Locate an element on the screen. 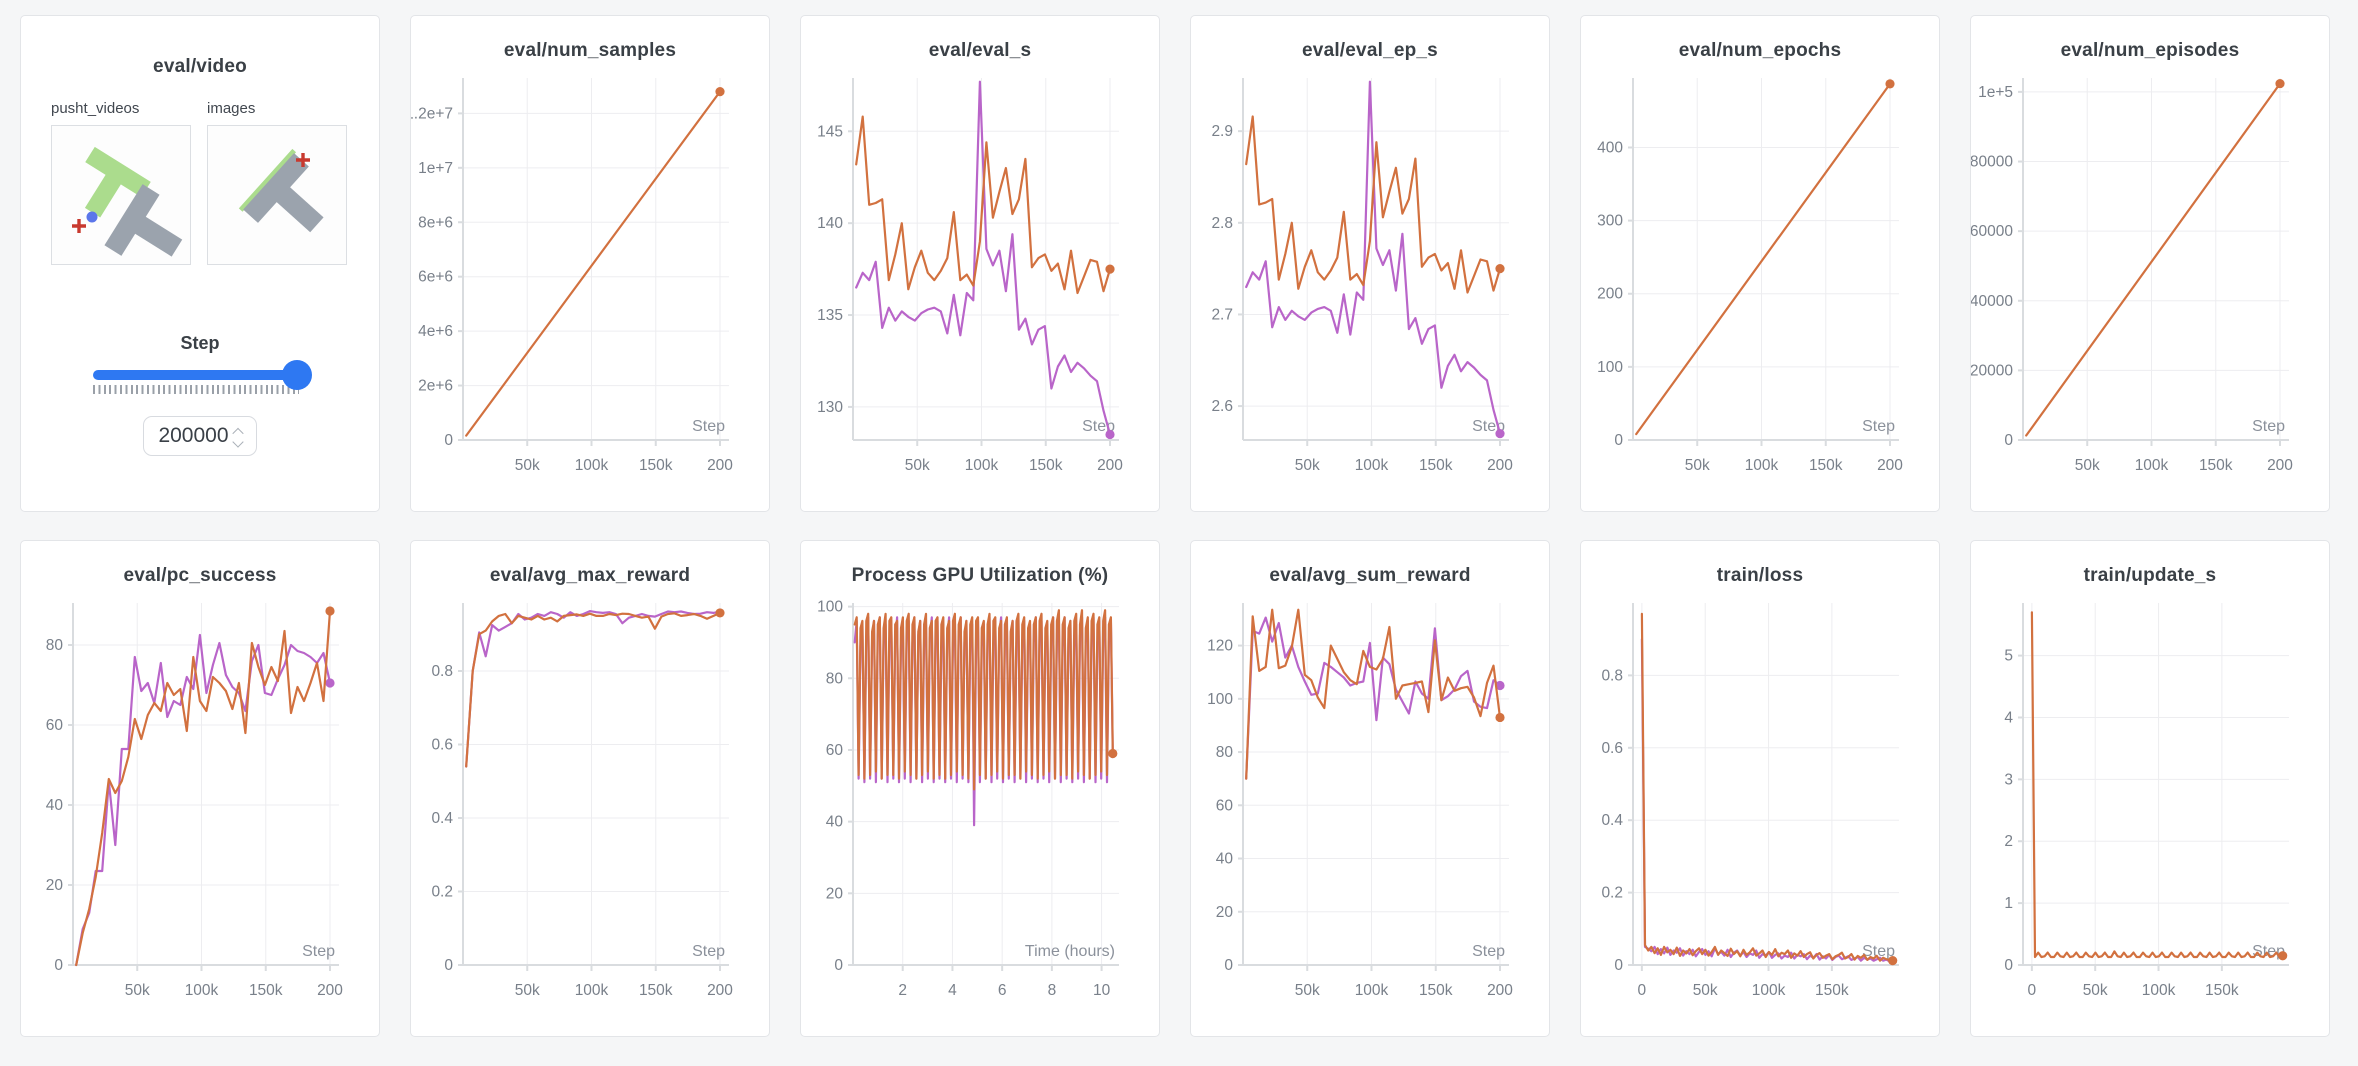 The width and height of the screenshot is (2358, 1066). svg-text: 3 is located at coordinates (2008, 779).